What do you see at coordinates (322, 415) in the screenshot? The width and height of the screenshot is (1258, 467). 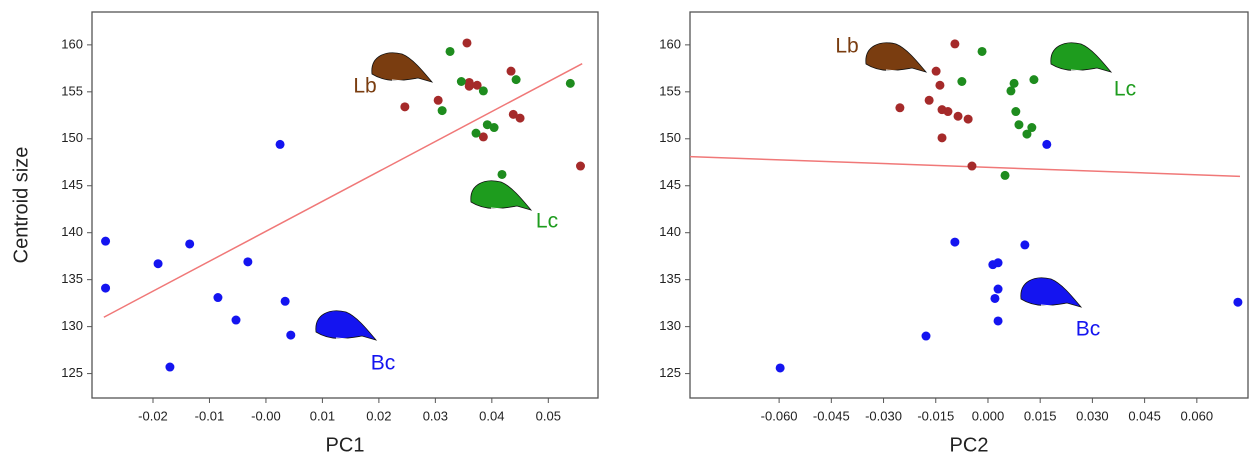 I see `x-tick-label: 0.01` at bounding box center [322, 415].